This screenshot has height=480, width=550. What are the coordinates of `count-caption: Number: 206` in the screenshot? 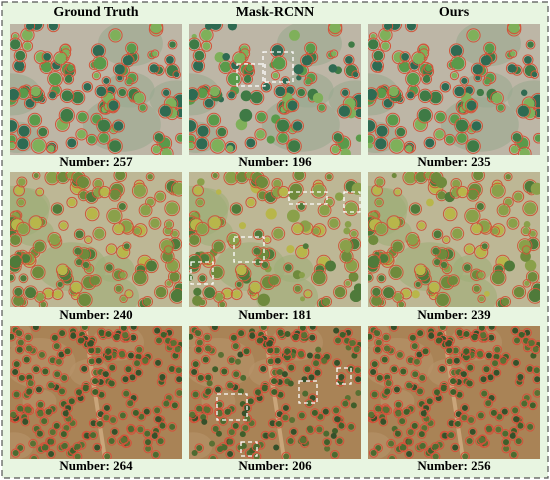 It's located at (275, 465).